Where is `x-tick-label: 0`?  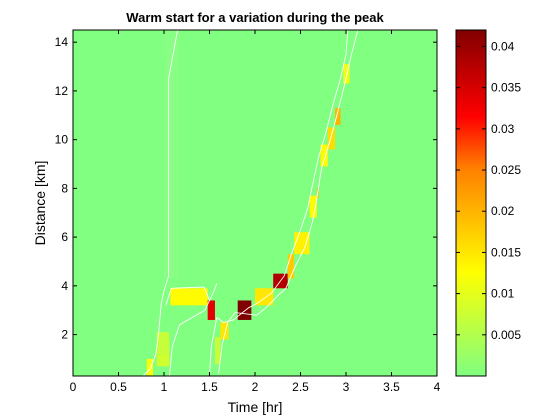
x-tick-label: 0 is located at coordinates (73, 387).